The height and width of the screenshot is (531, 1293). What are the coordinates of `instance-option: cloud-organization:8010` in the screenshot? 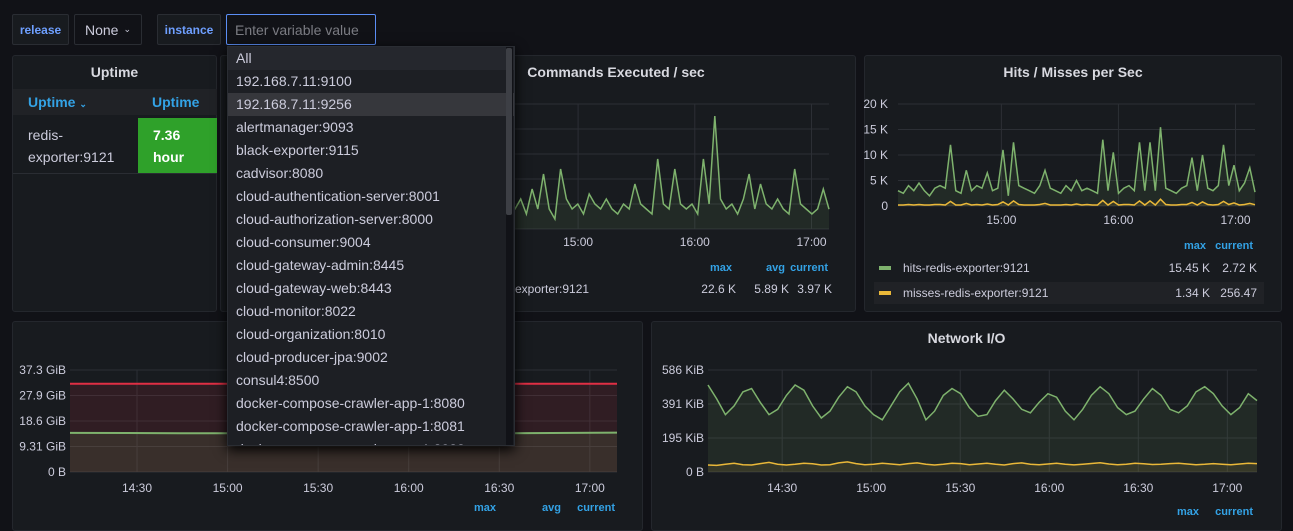 It's located at (311, 334).